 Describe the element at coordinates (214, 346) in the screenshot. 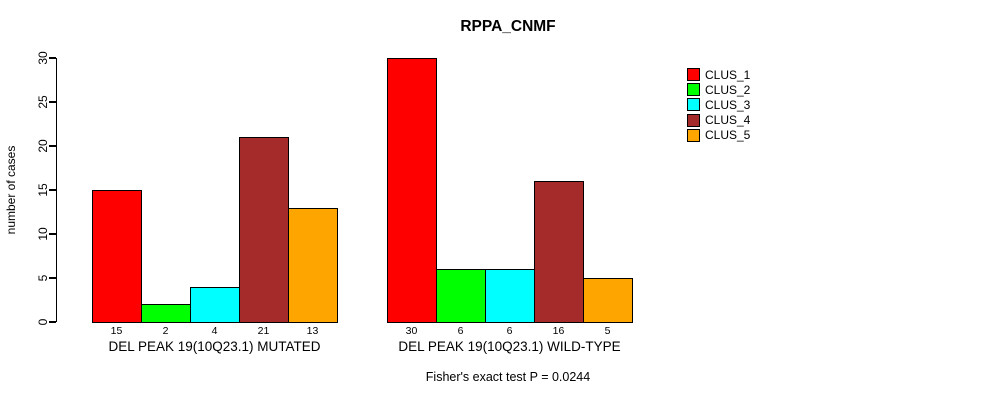

I see `group-label: DEL PEAK 19(10Q23.1) MUTATED` at that location.